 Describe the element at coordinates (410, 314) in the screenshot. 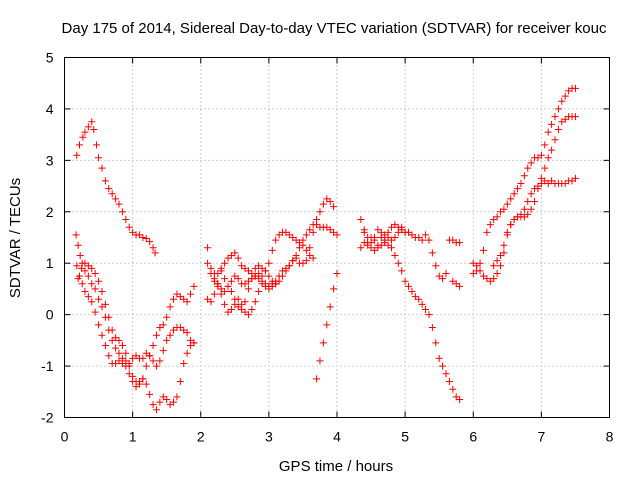

I see `series-s11` at that location.